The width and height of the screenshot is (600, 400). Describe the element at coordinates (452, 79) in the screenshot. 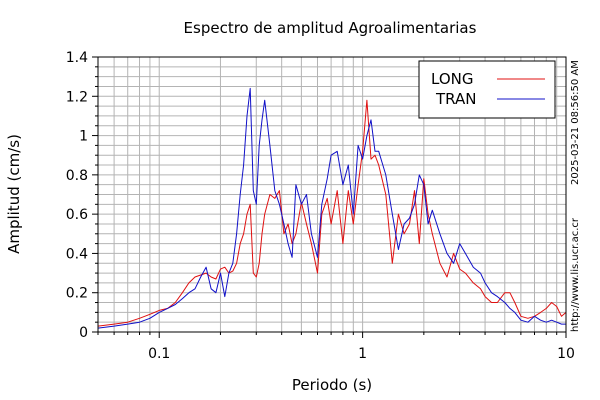

I see `legend-label-long: LONG` at that location.